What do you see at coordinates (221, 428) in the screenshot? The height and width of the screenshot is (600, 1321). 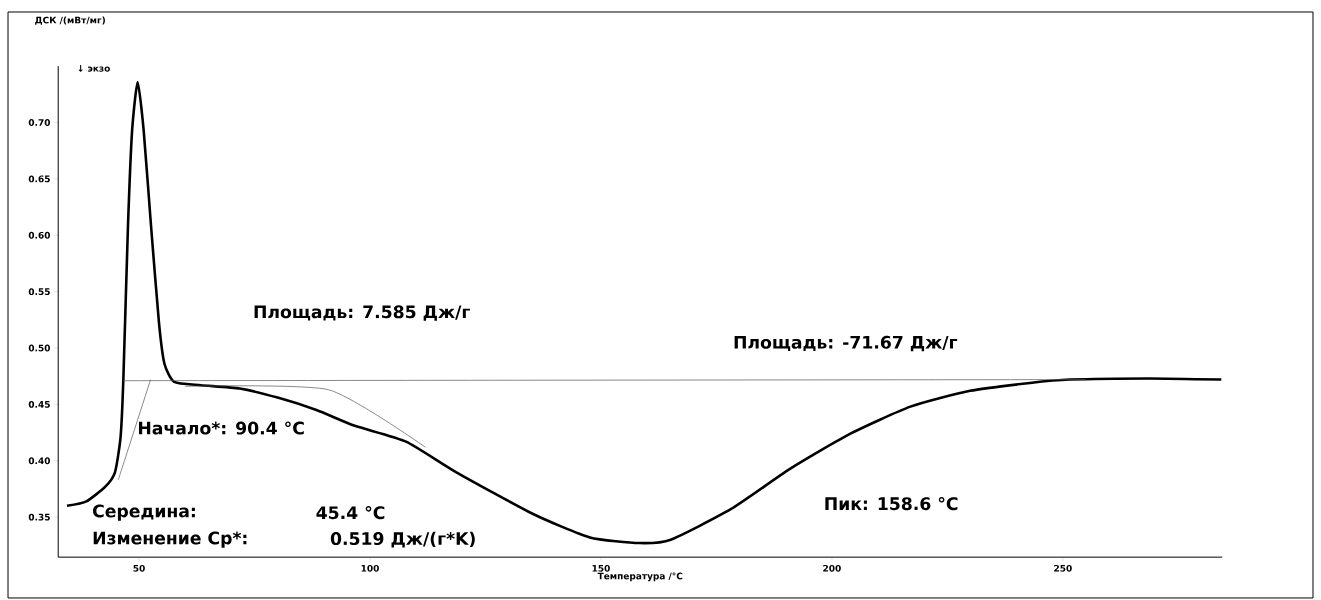 I see `annotation: Начало*: 90.4 °C` at bounding box center [221, 428].